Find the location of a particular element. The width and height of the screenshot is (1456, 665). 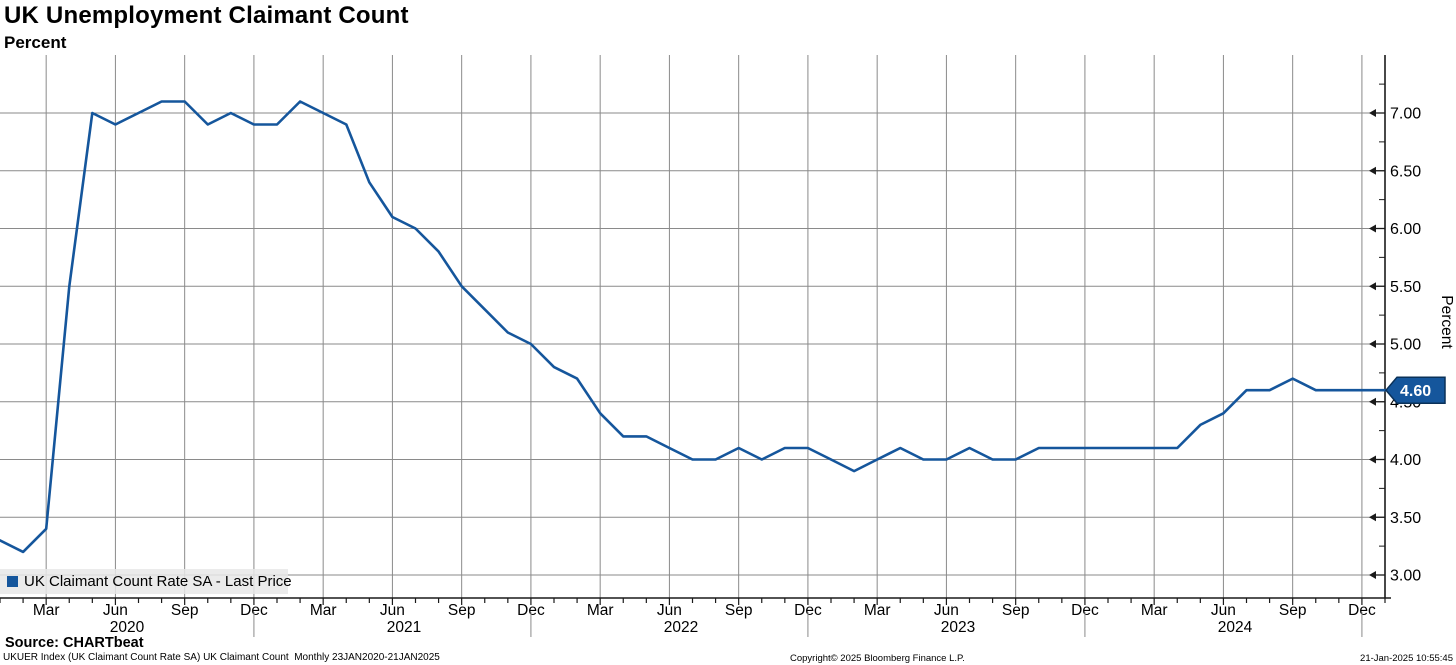

y-tick-label: 7.00 is located at coordinates (1405, 114).